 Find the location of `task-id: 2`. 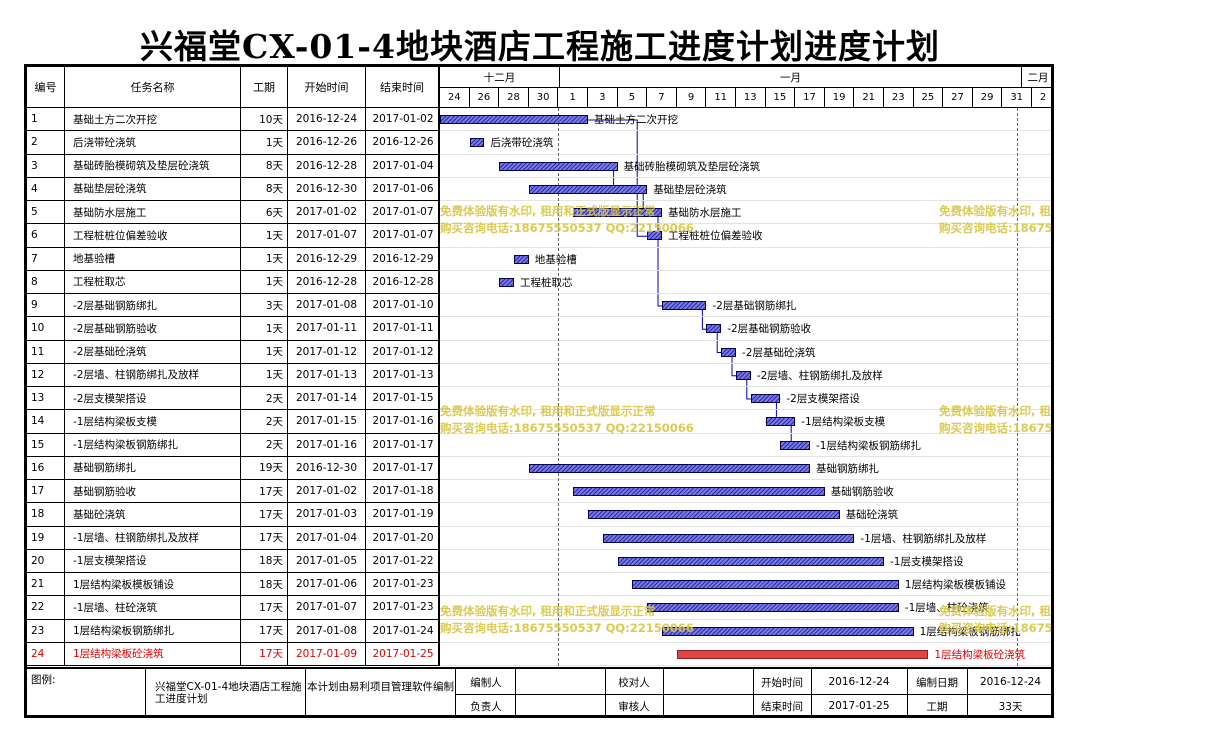

task-id: 2 is located at coordinates (46, 142).